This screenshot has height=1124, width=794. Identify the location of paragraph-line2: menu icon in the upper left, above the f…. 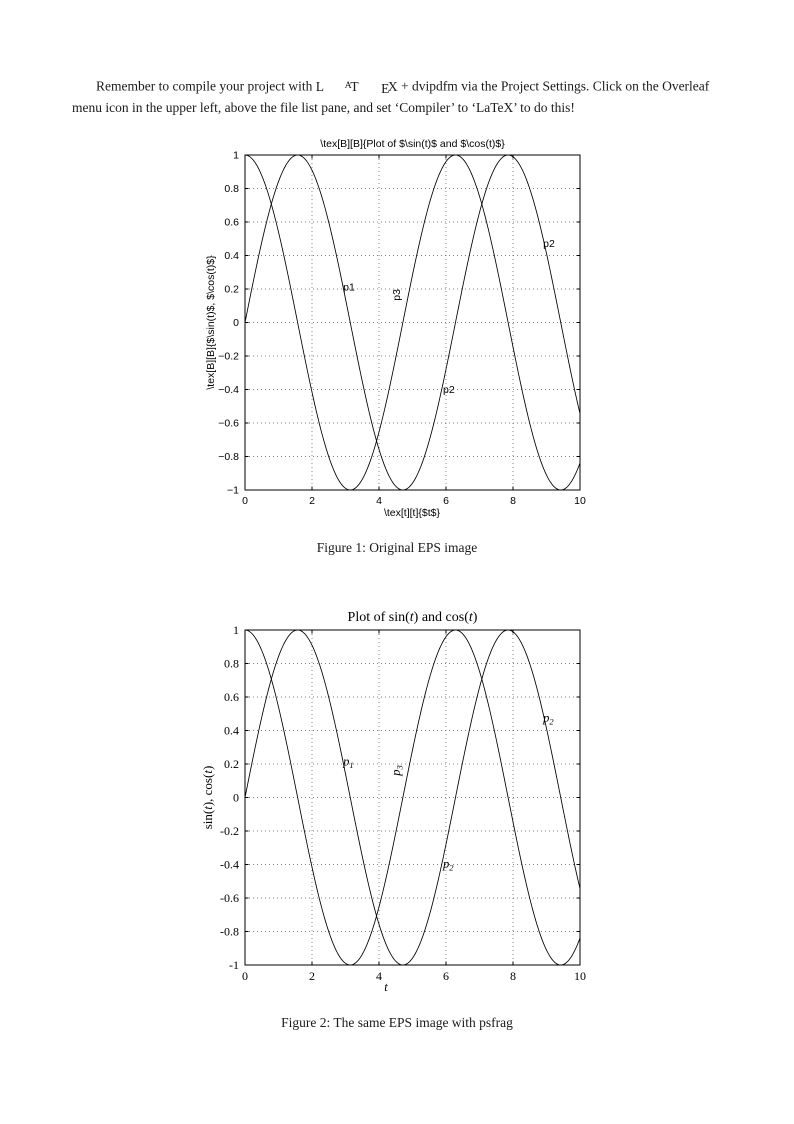
(323, 108).